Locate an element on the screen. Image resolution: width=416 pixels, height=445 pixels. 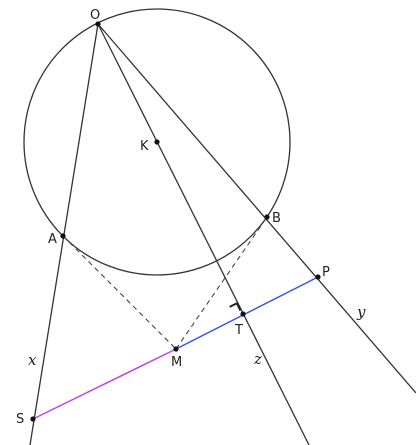
label-P: P is located at coordinates (326, 272).